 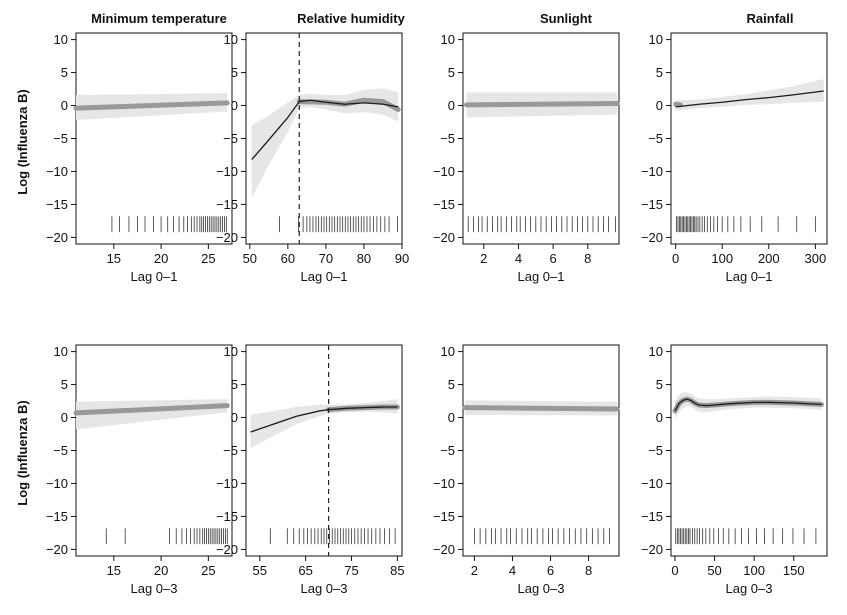 I want to click on row-ylabels: Log (Influenza B) Log (Influenza B), so click(x=22, y=297).